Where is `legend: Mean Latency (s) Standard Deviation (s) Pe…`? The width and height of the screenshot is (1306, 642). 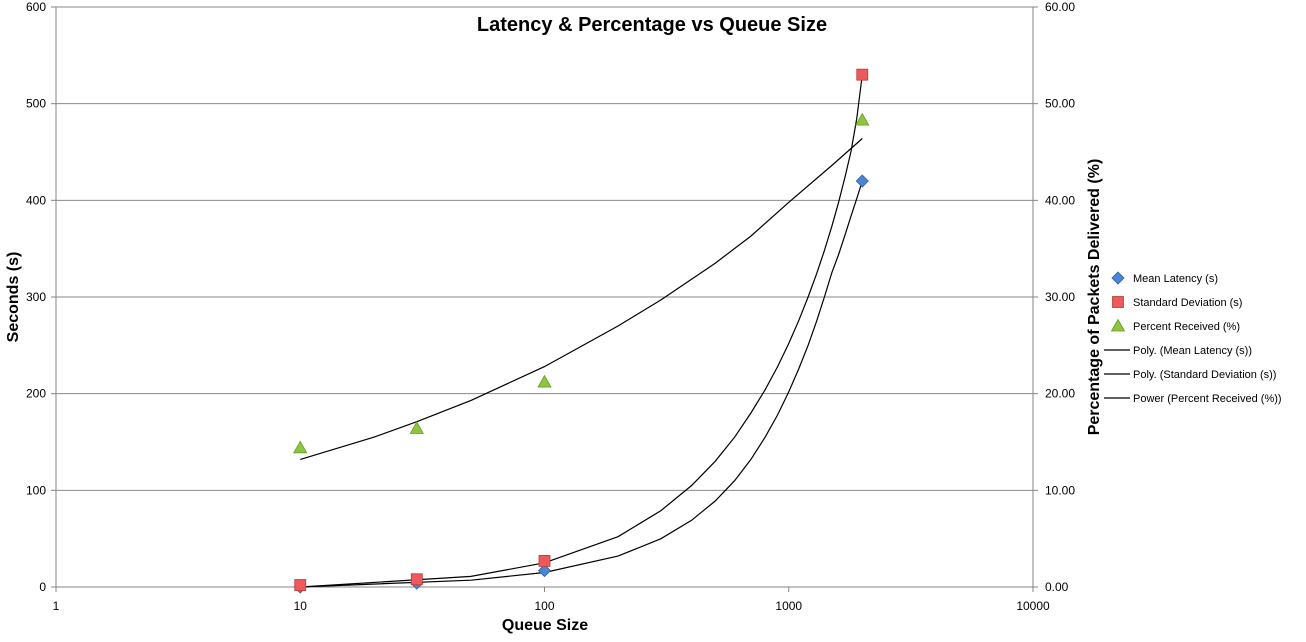
legend: Mean Latency (s) Standard Deviation (s) Pe… is located at coordinates (1193, 338).